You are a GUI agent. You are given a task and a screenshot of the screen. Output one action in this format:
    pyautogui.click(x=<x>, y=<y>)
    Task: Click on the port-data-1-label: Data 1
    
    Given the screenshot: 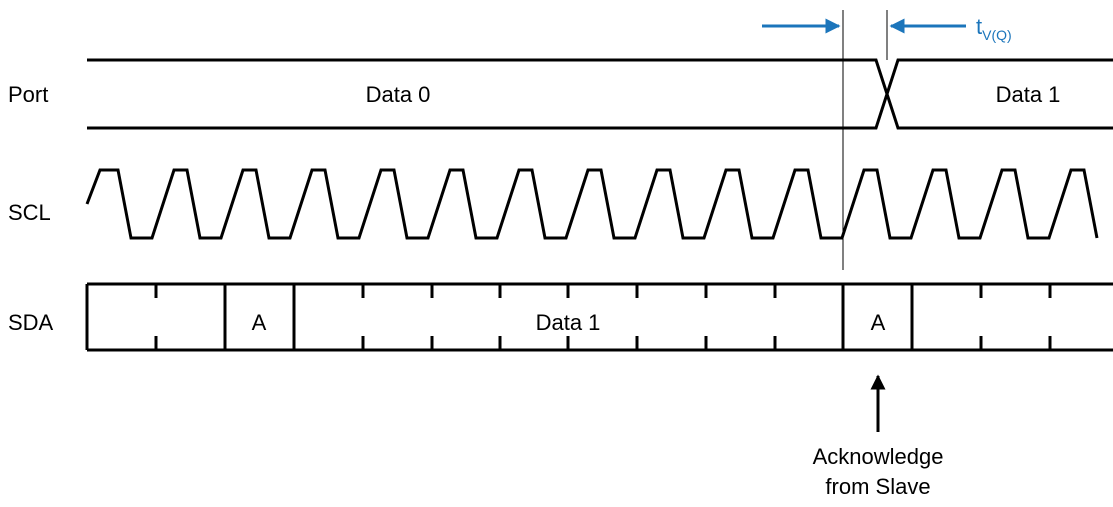 What is the action you would take?
    pyautogui.click(x=1028, y=94)
    